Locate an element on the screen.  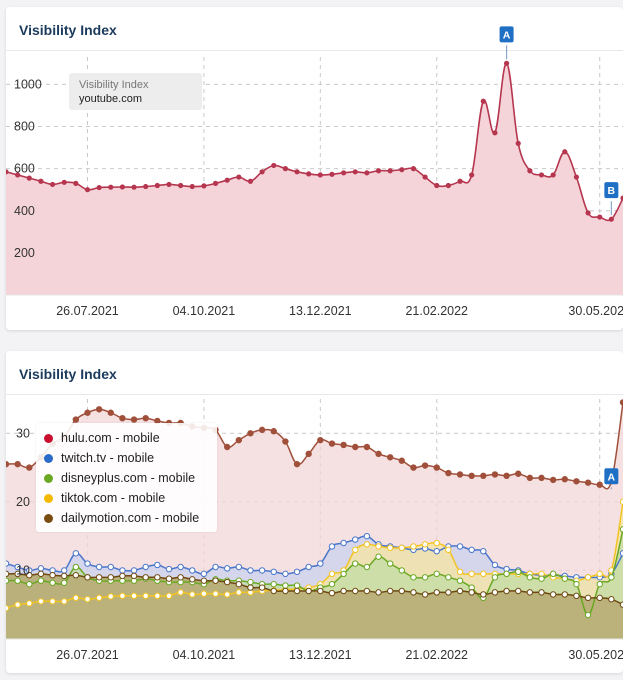
x-tick-label: 13.12.2021 is located at coordinates (320, 655).